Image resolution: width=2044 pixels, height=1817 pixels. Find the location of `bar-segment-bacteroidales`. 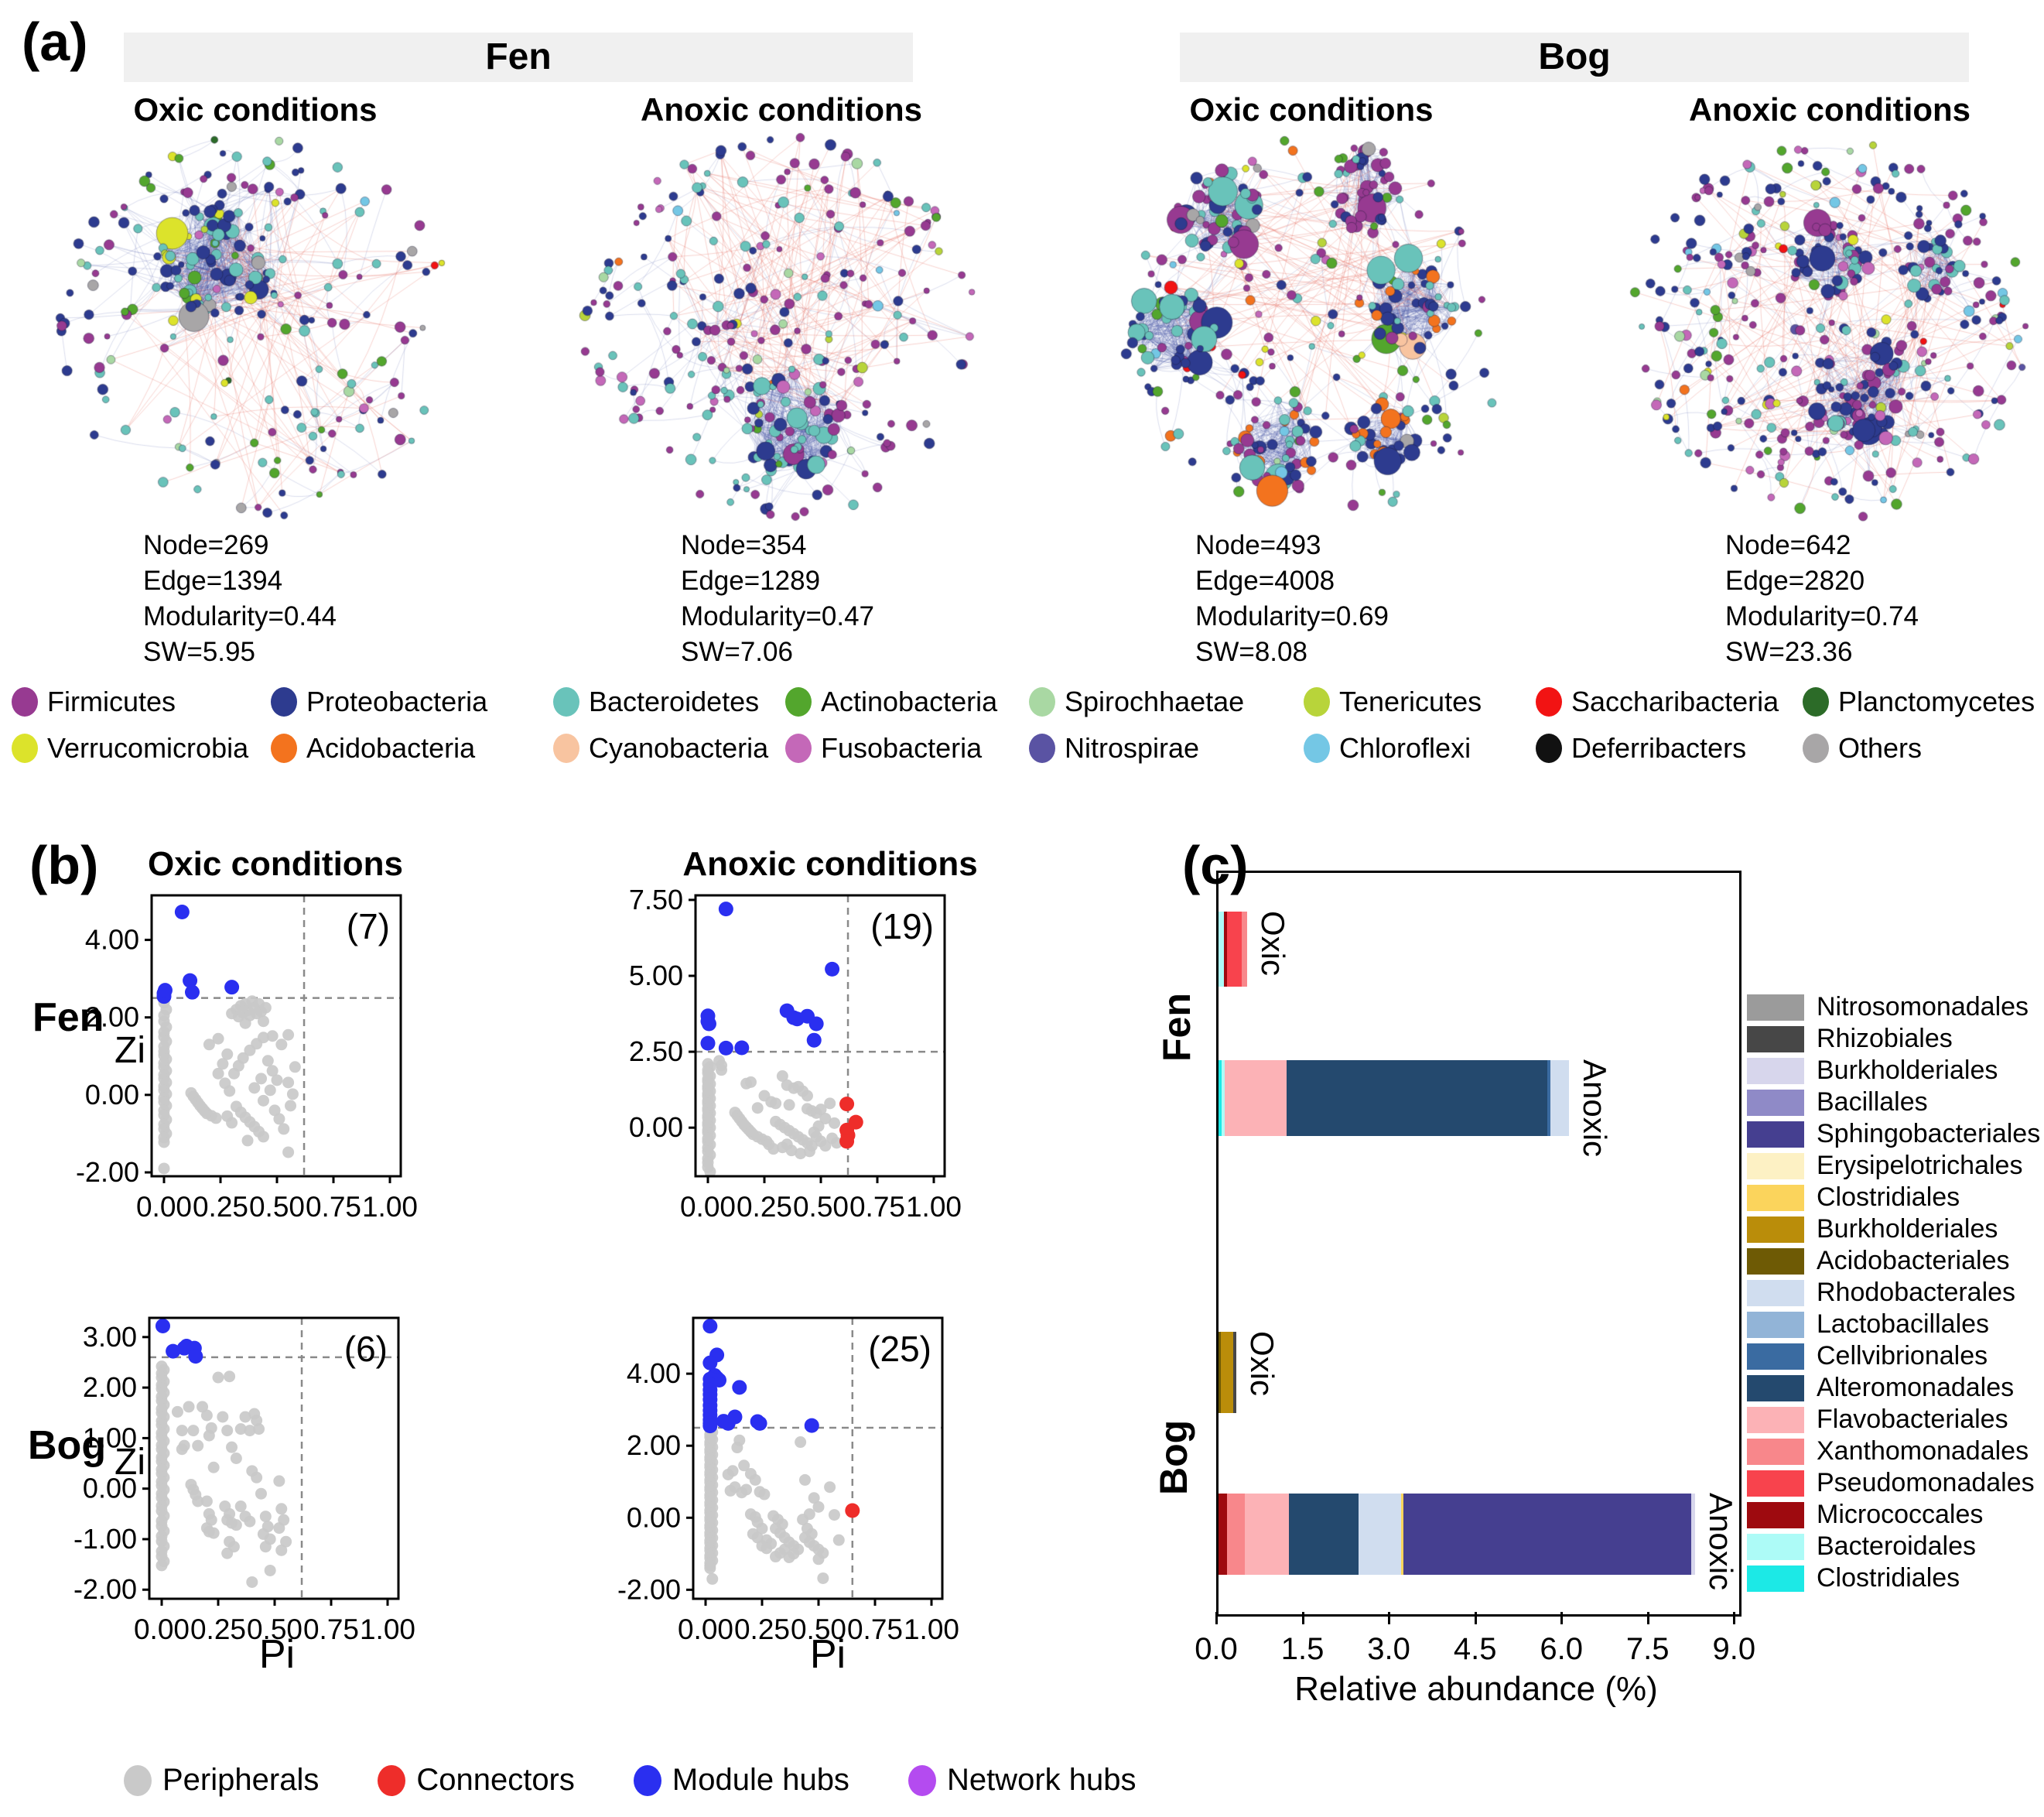

bar-segment-bacteroidales is located at coordinates (1223, 1098).